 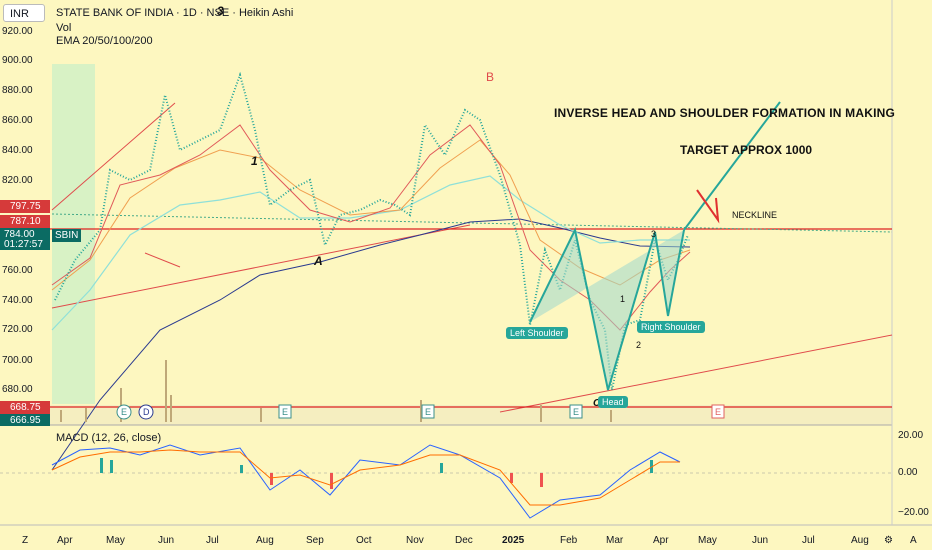 What do you see at coordinates (913, 512) in the screenshot?
I see `macd-axis-label: −20.00` at bounding box center [913, 512].